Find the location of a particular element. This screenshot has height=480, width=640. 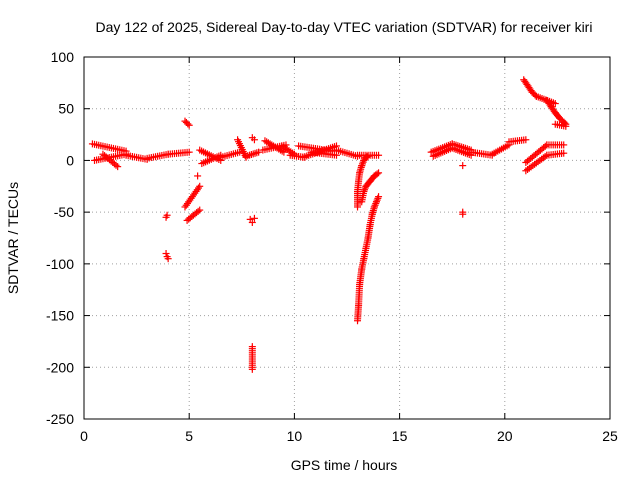

y-axis-label: SDTVAR / TECUs is located at coordinates (13, 238).